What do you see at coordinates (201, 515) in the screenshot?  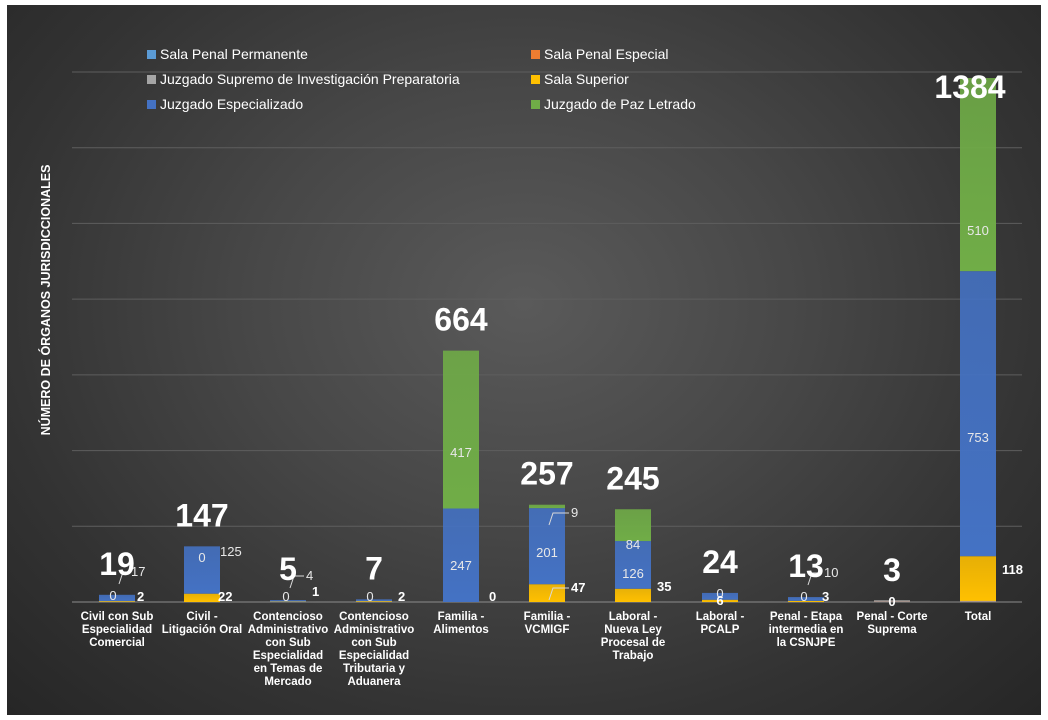 I see `total-label: 147` at bounding box center [201, 515].